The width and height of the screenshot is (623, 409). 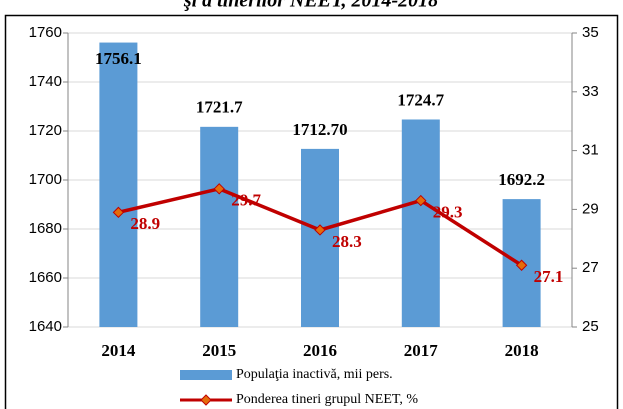 What do you see at coordinates (45, 179) in the screenshot?
I see `y-tick-label: 1700` at bounding box center [45, 179].